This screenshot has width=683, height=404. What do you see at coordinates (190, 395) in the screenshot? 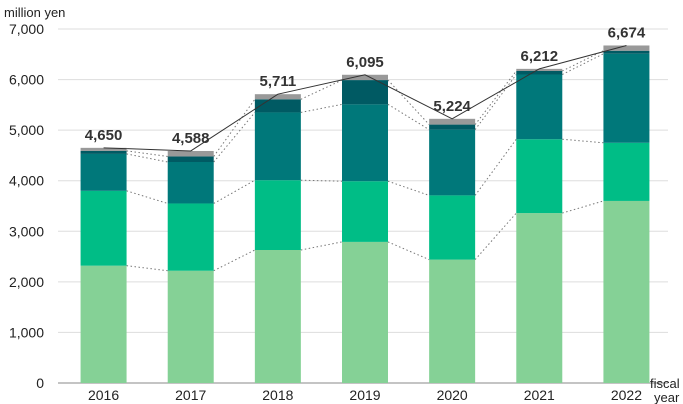
I see `x-tick-label: 2017` at bounding box center [190, 395].